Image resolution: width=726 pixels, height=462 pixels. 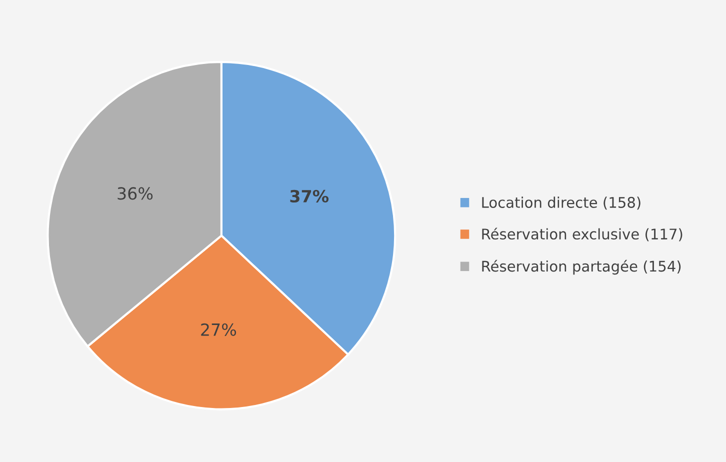 I want to click on legend-label: Location directe (158), so click(x=561, y=203).